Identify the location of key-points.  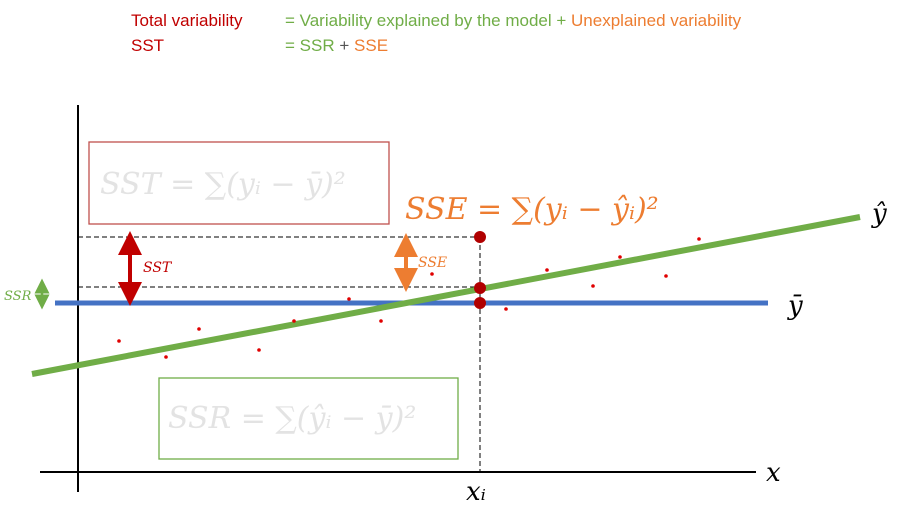
(480, 270).